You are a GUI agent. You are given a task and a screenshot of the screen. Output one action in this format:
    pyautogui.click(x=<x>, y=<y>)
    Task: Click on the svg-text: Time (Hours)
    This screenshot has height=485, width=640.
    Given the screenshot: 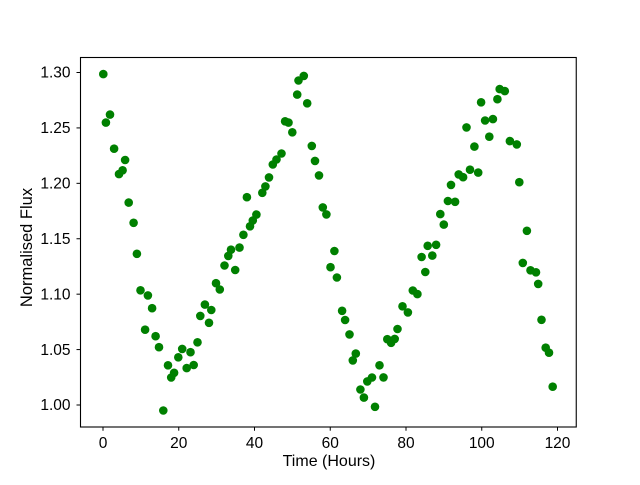 What is the action you would take?
    pyautogui.click(x=329, y=461)
    